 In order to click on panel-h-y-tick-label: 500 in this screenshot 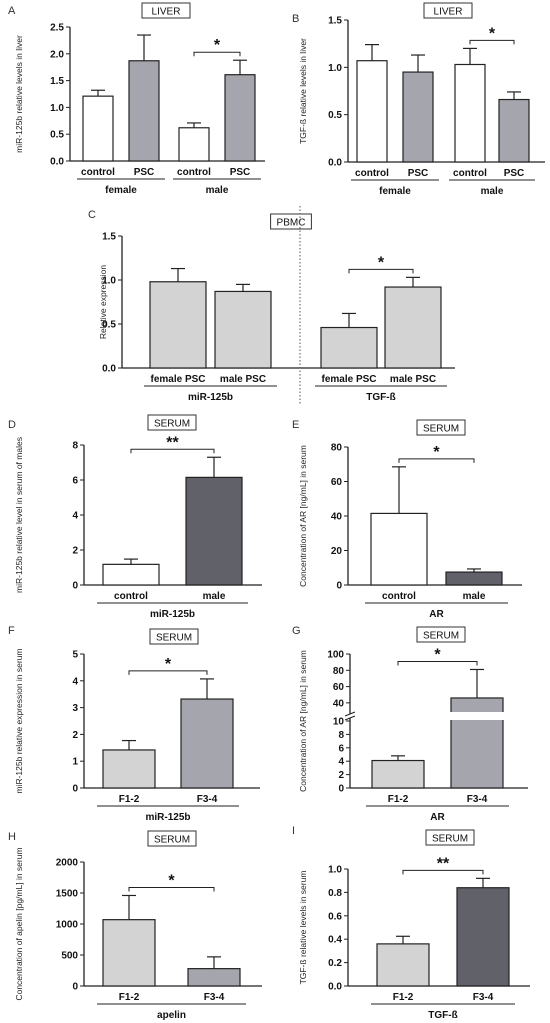, I will do `click(69, 956)`.